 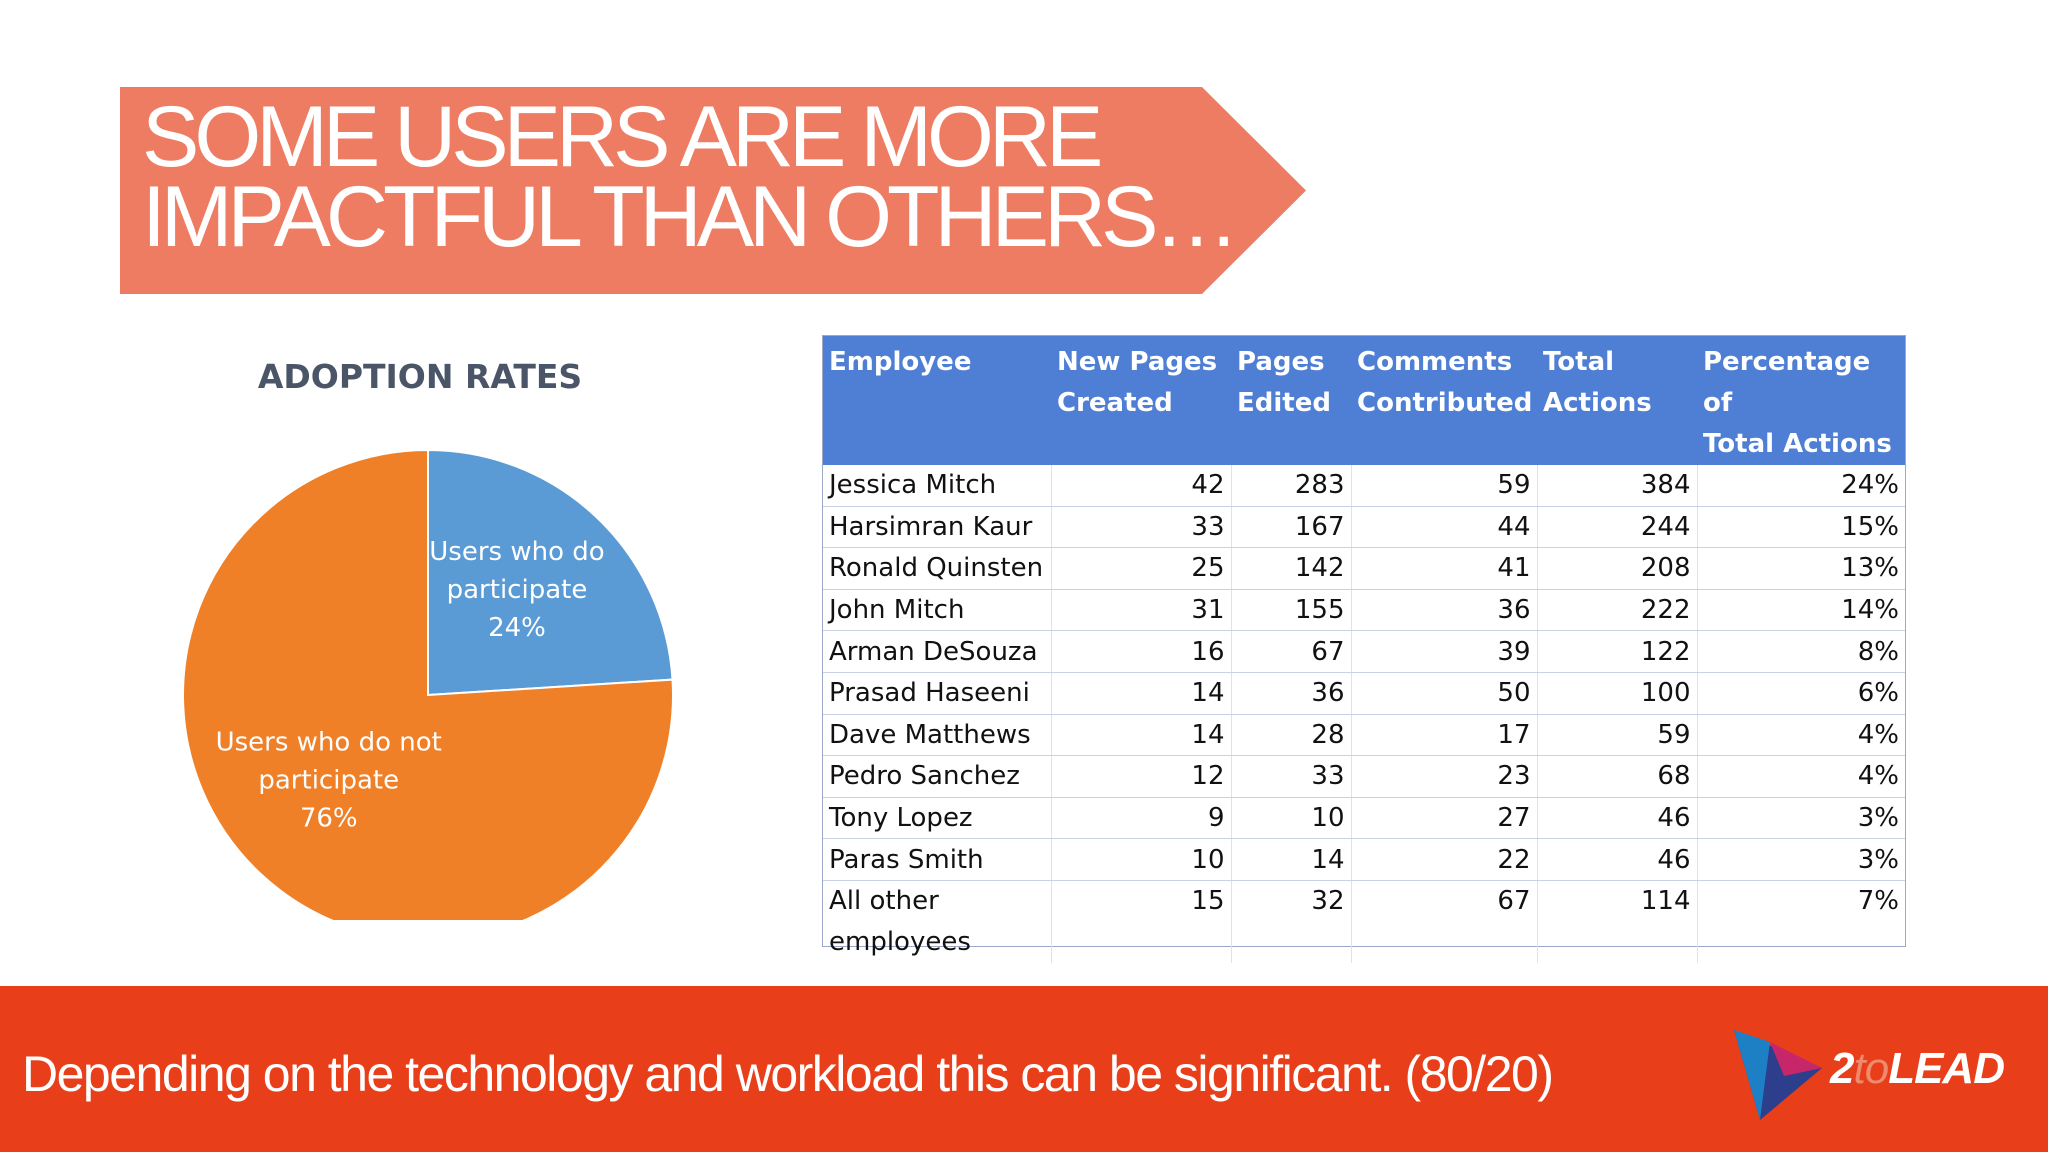 I want to click on value-cell: 12, so click(x=1141, y=776).